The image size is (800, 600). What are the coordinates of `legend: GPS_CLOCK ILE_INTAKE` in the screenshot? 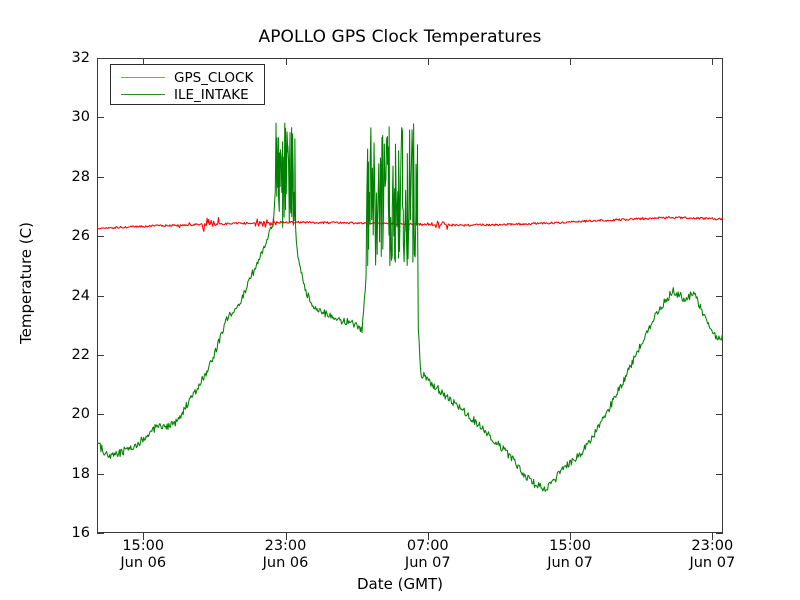 It's located at (187, 84).